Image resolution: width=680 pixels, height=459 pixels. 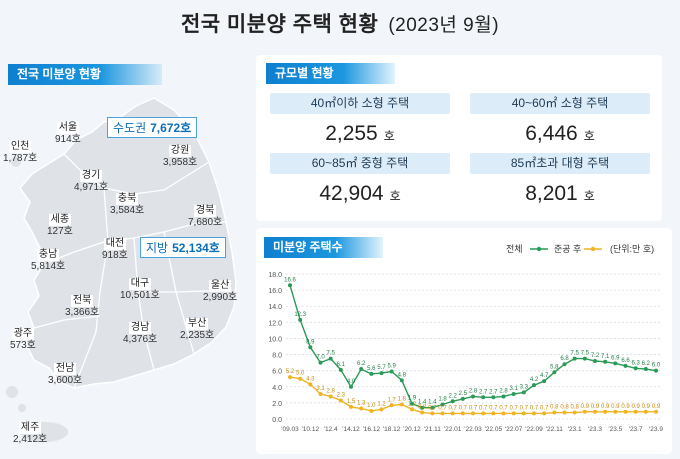 I want to click on island-dot, so click(x=16, y=162).